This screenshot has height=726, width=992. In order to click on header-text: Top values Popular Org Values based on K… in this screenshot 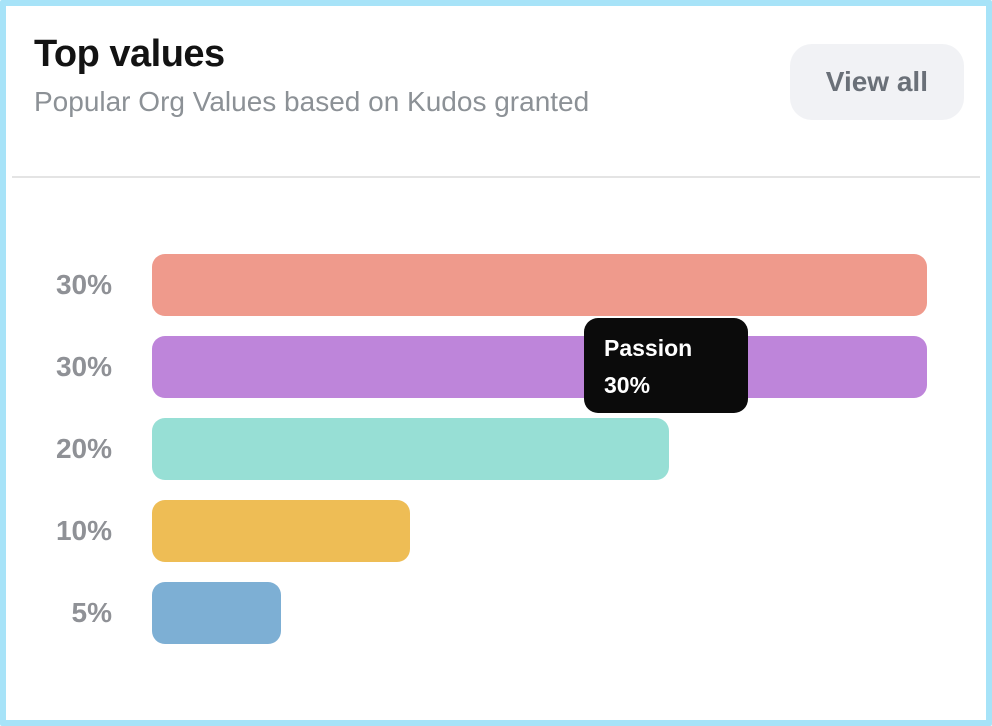, I will do `click(311, 75)`.